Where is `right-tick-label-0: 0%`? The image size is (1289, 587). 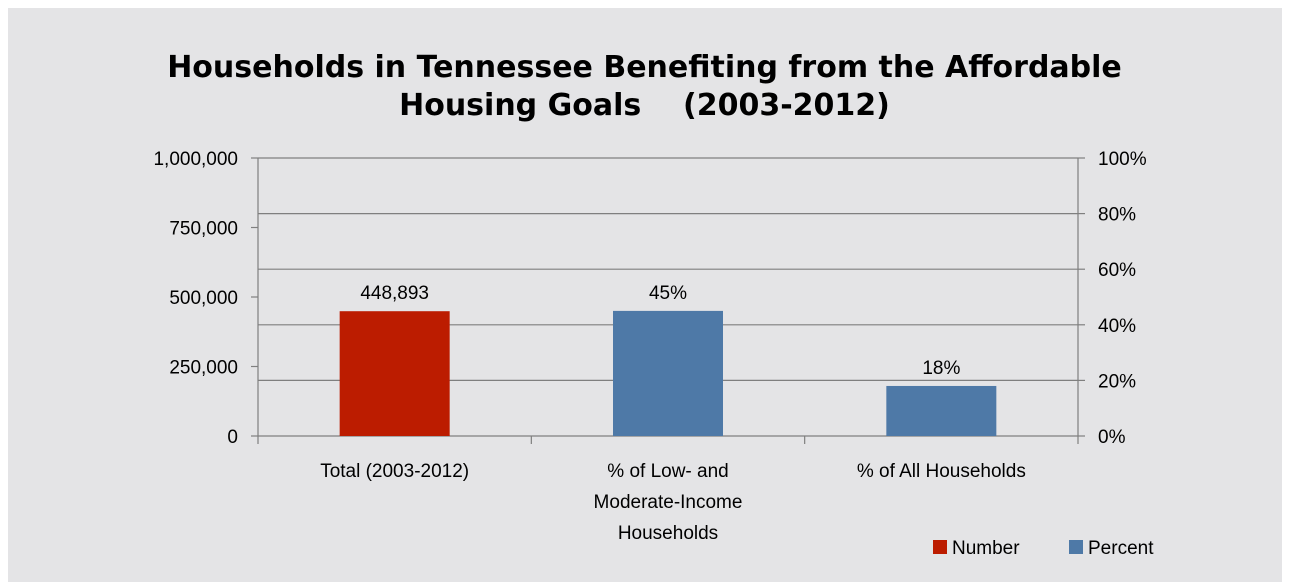 right-tick-label-0: 0% is located at coordinates (1112, 437).